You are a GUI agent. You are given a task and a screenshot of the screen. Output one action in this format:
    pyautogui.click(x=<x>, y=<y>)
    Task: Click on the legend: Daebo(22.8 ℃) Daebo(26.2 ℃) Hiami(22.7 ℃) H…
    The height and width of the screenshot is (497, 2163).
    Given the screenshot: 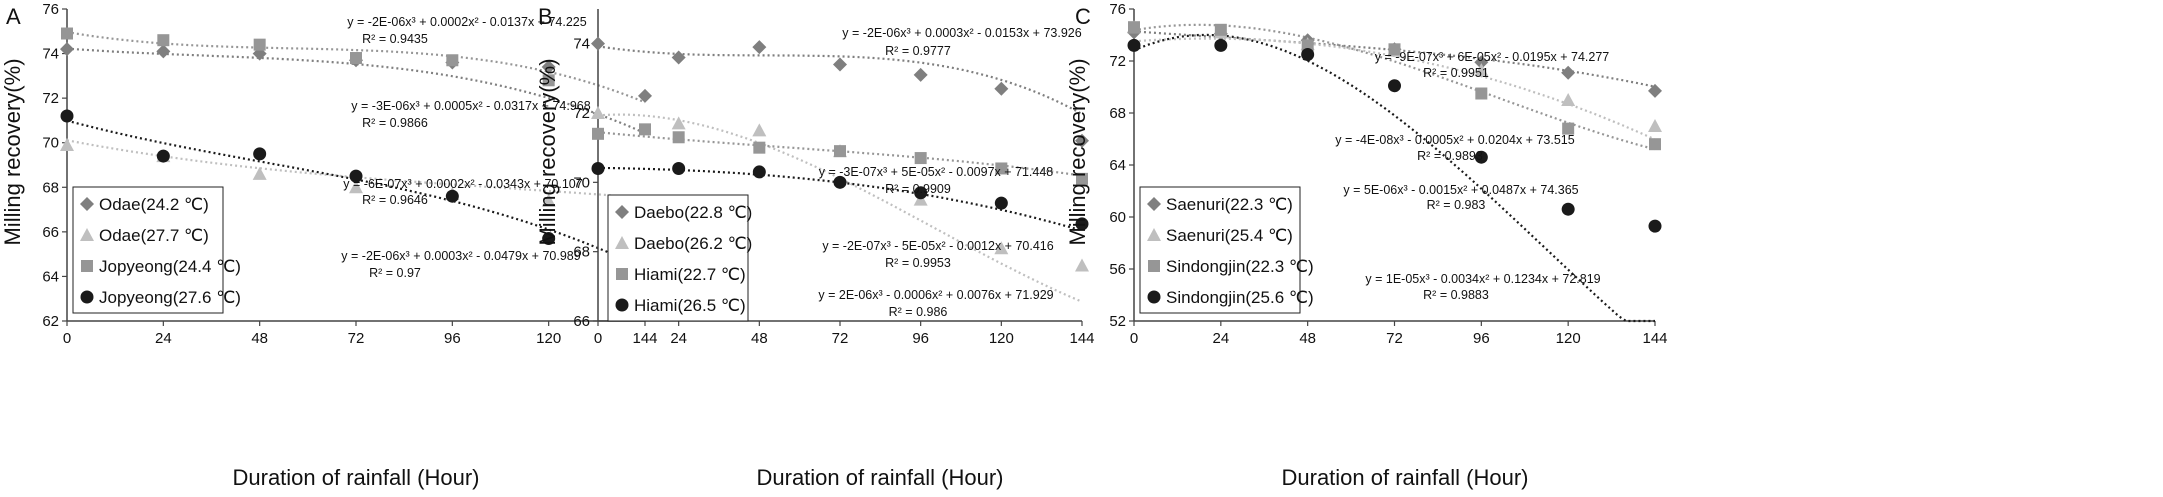 What is the action you would take?
    pyautogui.click(x=679, y=258)
    